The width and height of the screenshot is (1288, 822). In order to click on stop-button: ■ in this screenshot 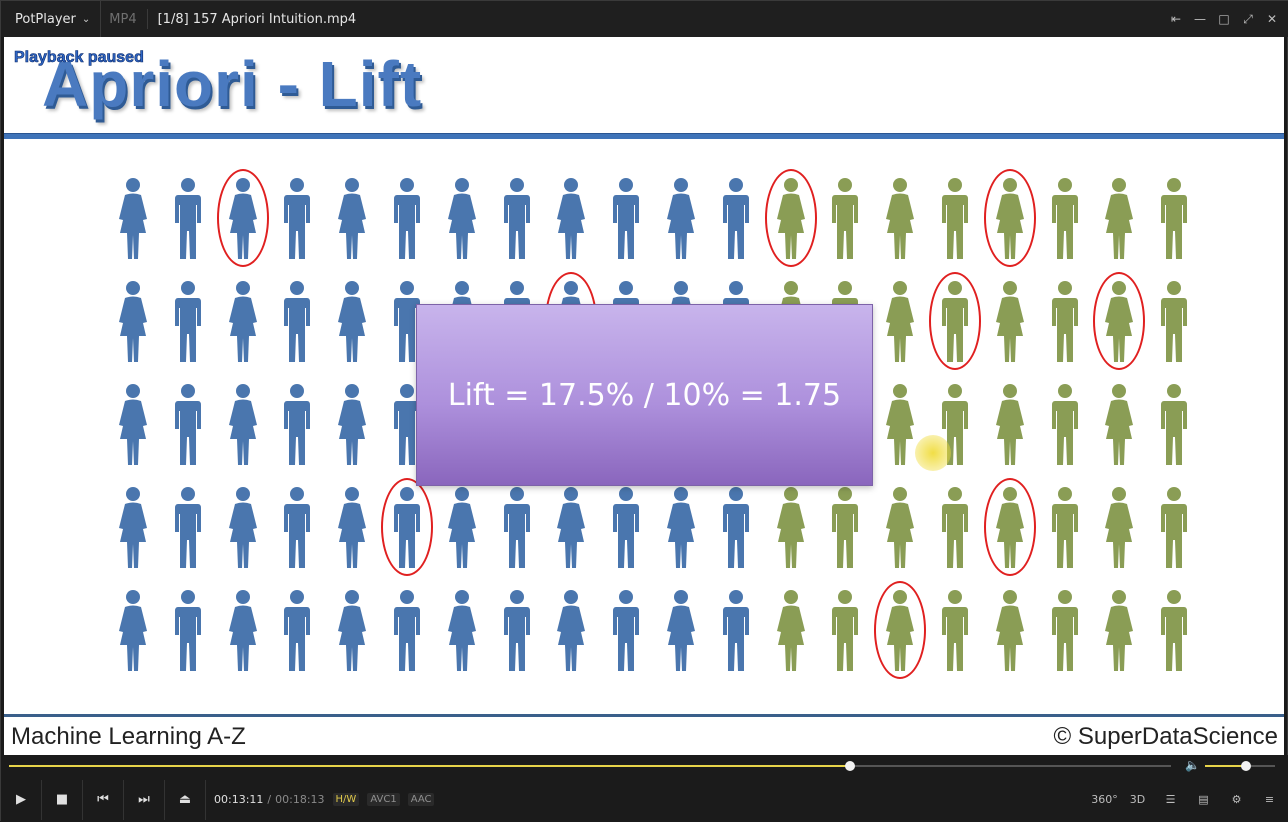, I will do `click(62, 799)`.